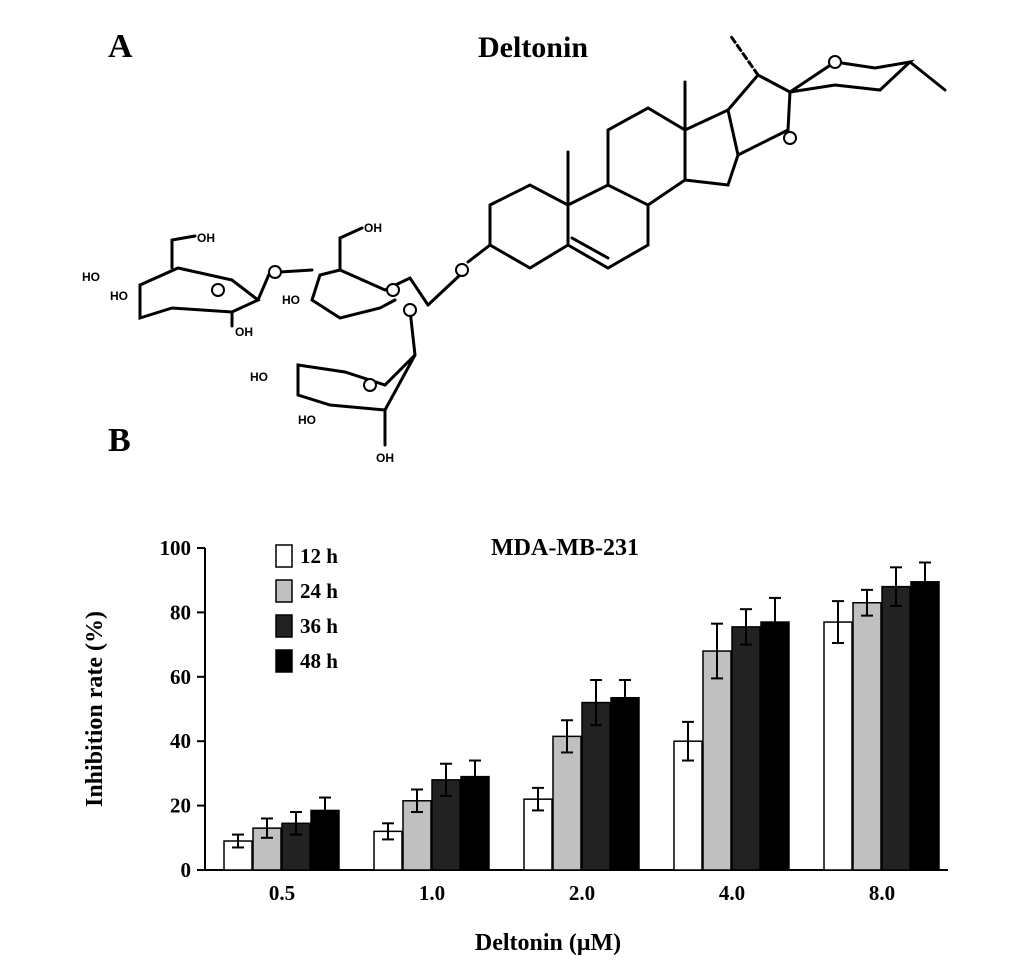  I want to click on atom-ho-5: HO, so click(307, 420).